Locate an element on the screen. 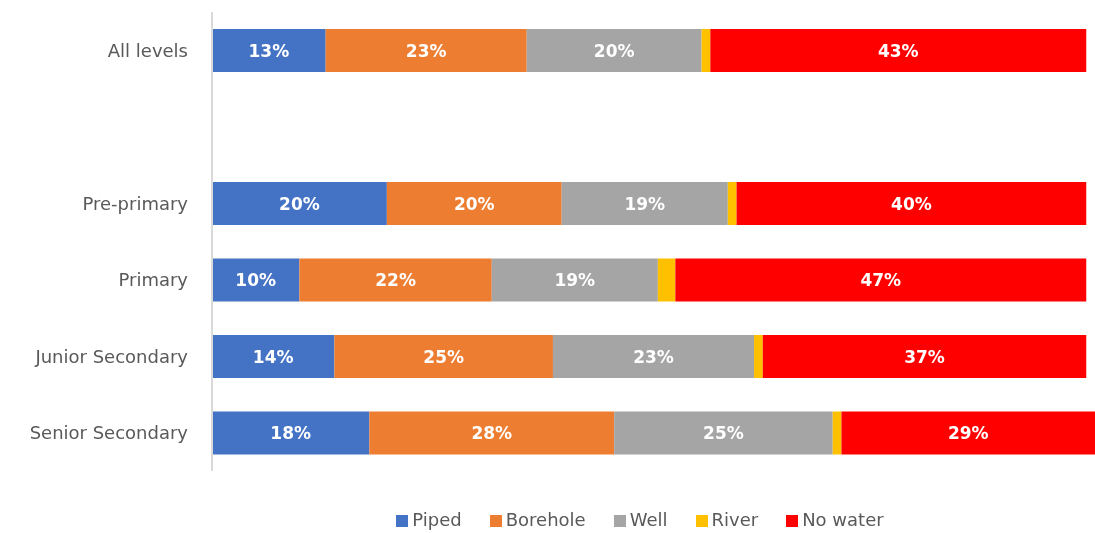 This screenshot has width=1095, height=533. y-tick-label: Junior Secondary is located at coordinates (111, 356).